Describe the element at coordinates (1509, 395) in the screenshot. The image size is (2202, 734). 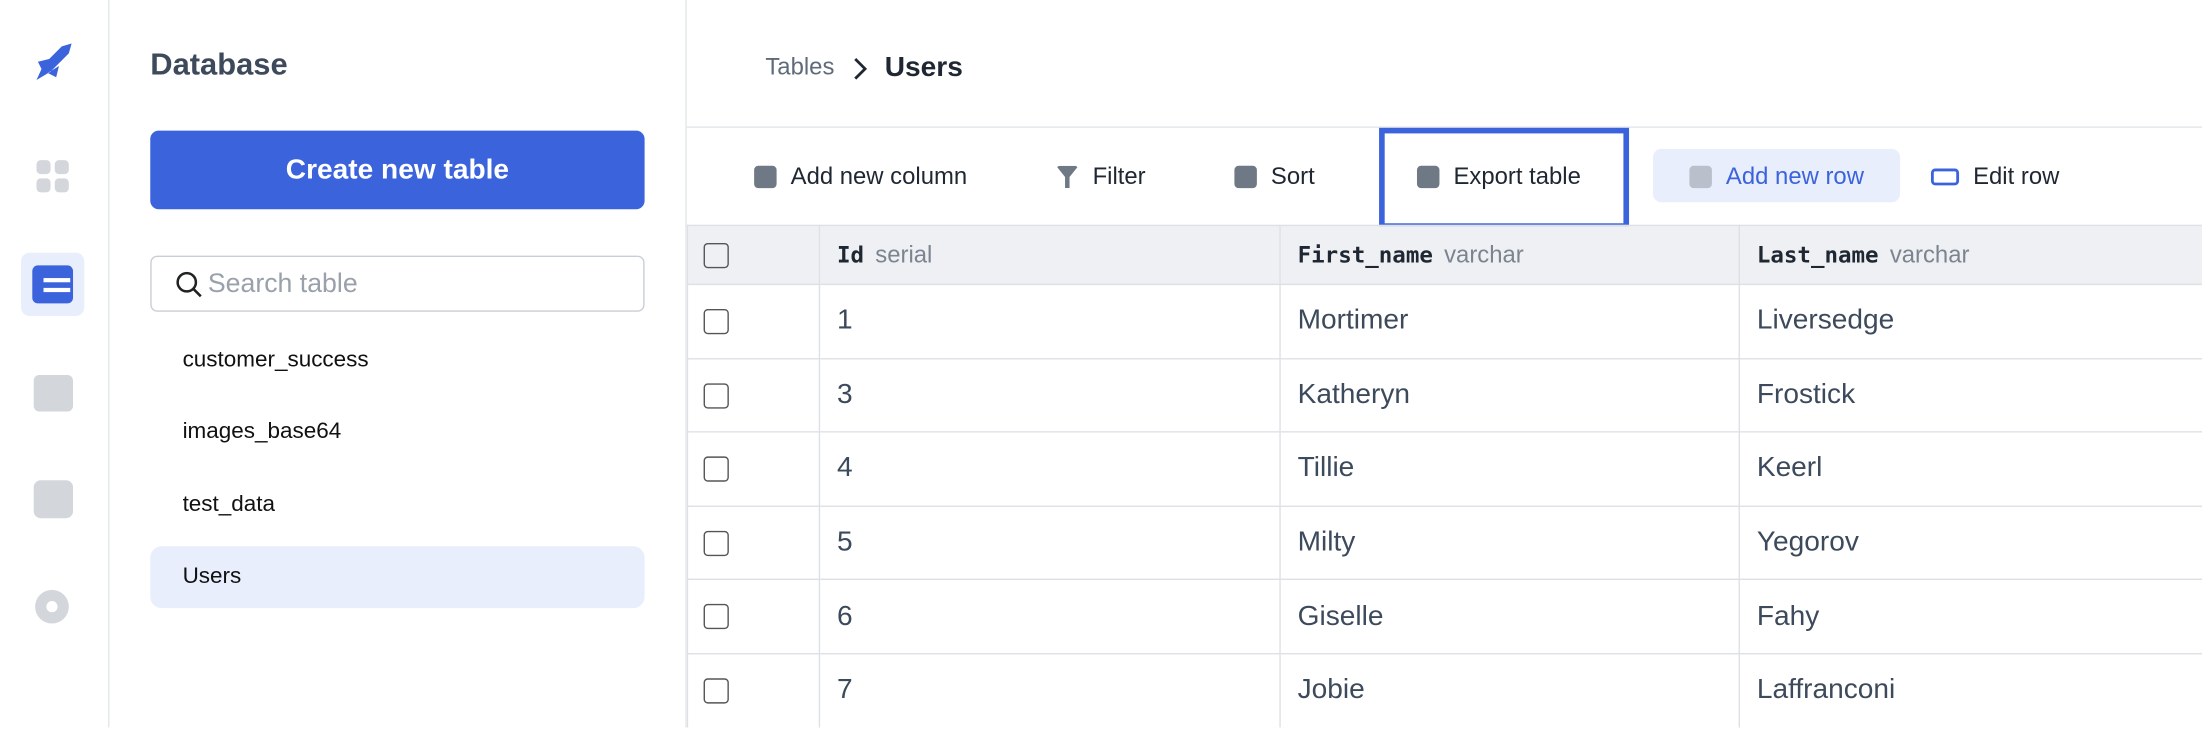
I see `cell: Katheryn` at that location.